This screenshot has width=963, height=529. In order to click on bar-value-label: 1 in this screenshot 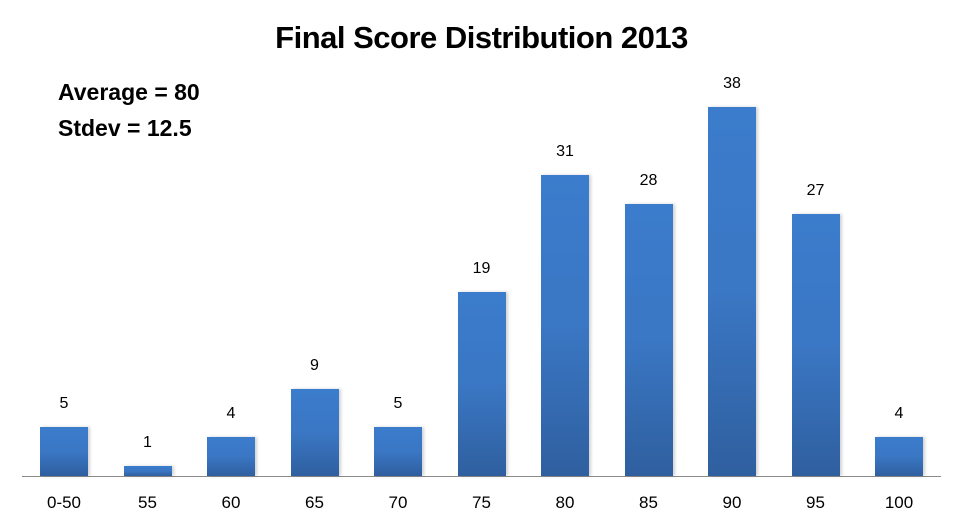, I will do `click(147, 442)`.